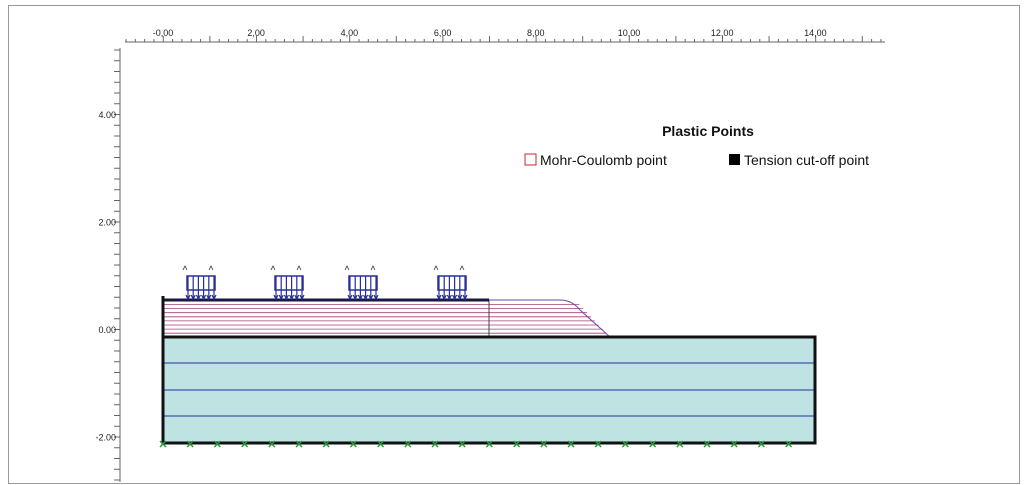 The height and width of the screenshot is (485, 1028). Describe the element at coordinates (806, 160) in the screenshot. I see `legend-label: Tension cut-off point` at that location.